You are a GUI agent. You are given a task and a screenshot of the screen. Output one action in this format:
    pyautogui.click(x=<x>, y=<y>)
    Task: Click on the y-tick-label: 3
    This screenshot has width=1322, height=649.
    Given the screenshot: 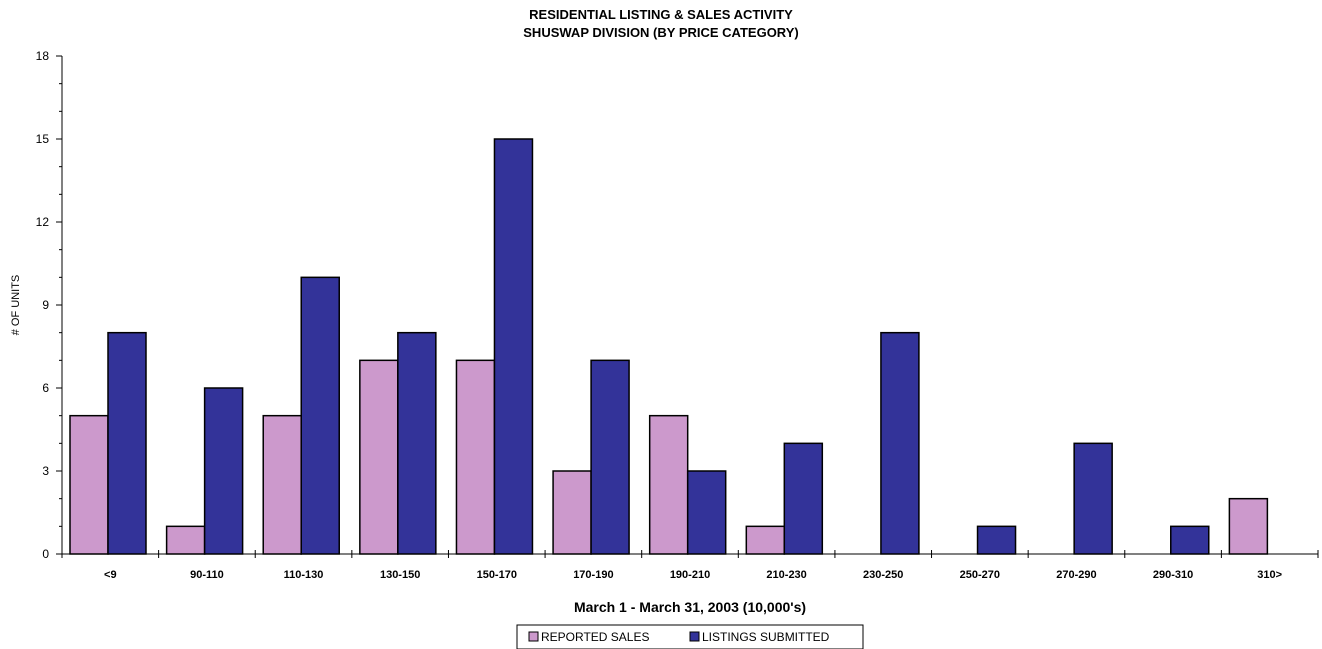 What is the action you would take?
    pyautogui.click(x=45, y=471)
    